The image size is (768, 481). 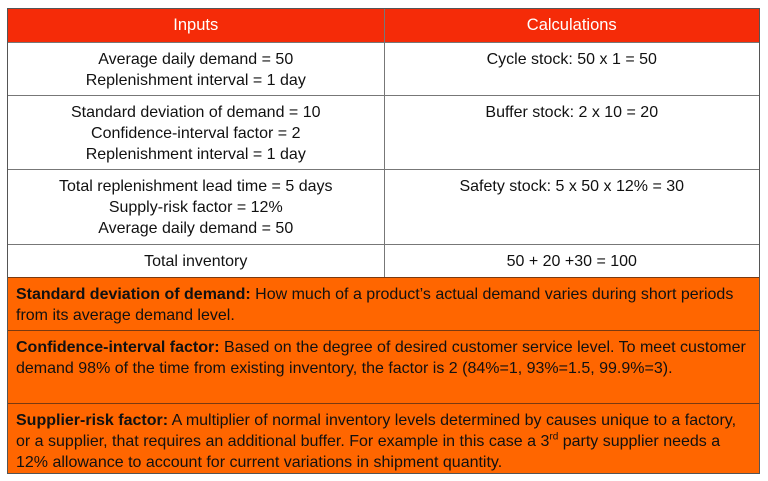 I want to click on calc-cell: 50 + 20 +30 = 100, so click(x=571, y=261).